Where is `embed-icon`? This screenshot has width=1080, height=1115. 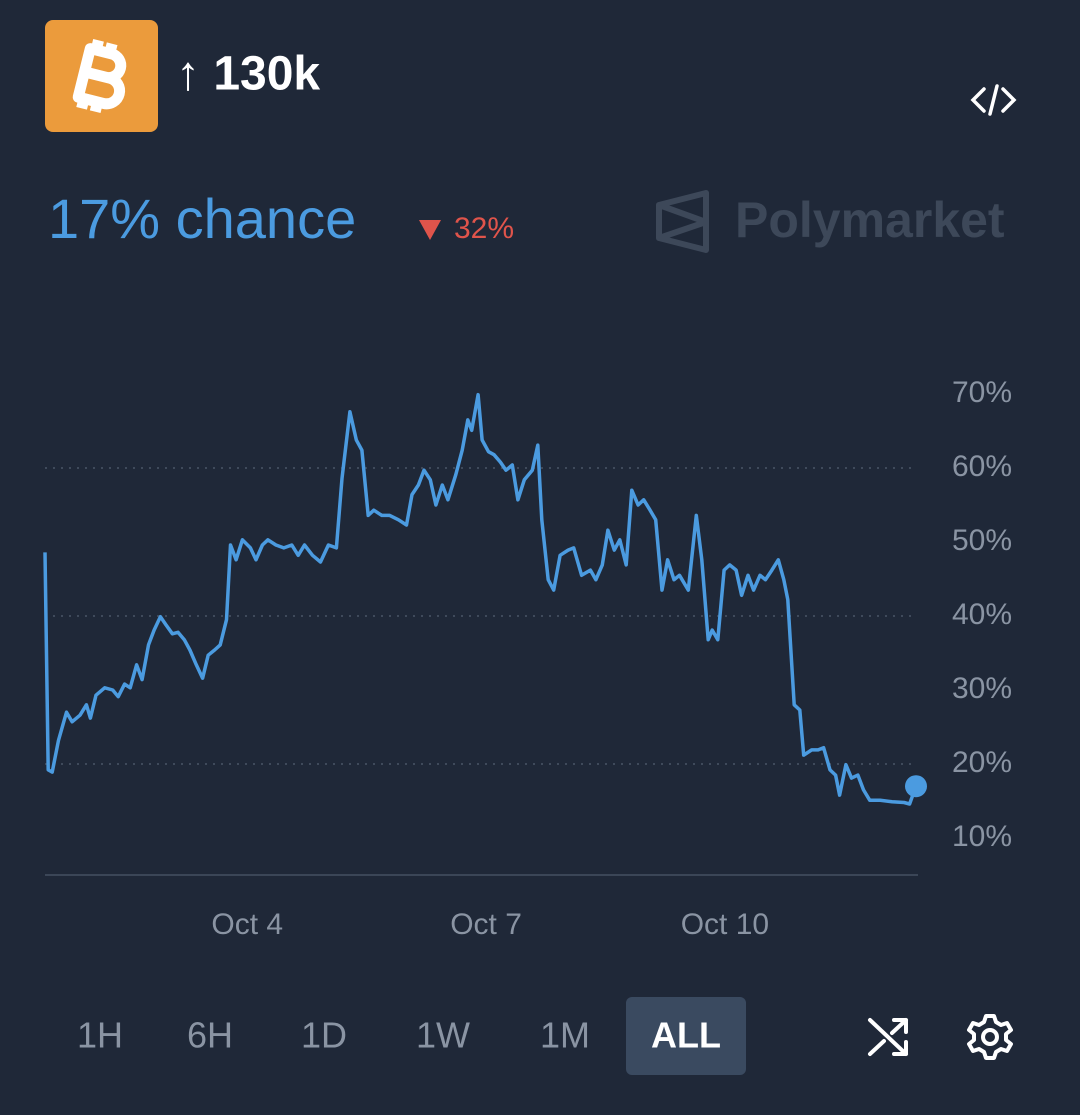
embed-icon is located at coordinates (993, 100).